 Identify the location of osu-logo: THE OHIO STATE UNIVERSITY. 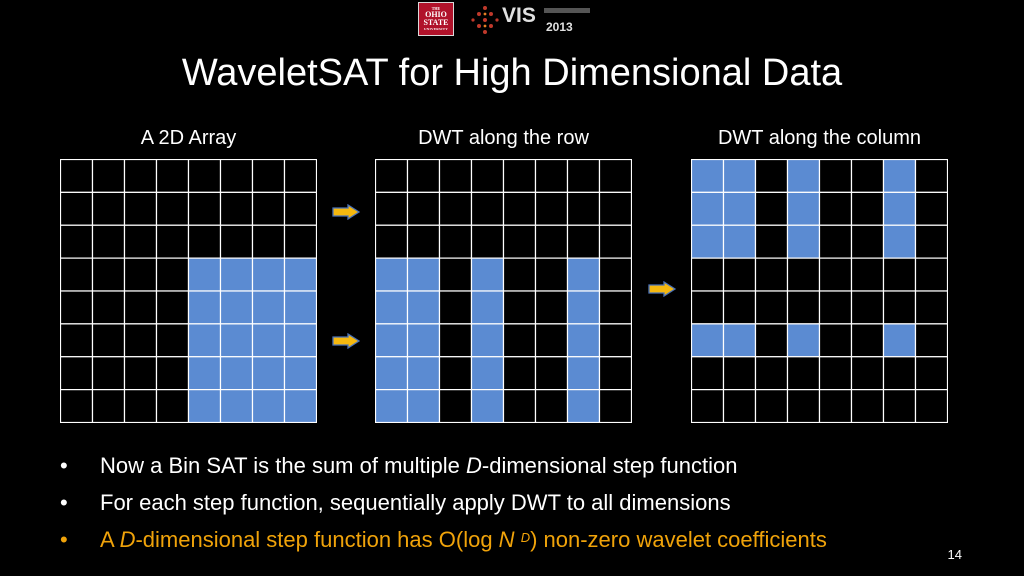
(436, 19).